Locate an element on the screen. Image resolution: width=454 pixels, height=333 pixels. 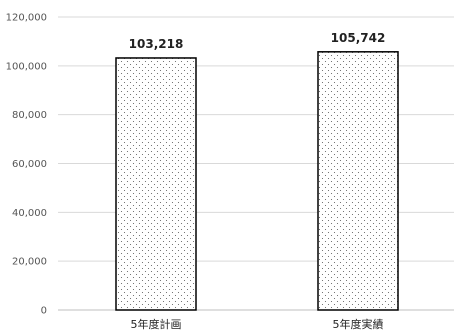
y-tick-label: 100,000 is located at coordinates (26, 66).